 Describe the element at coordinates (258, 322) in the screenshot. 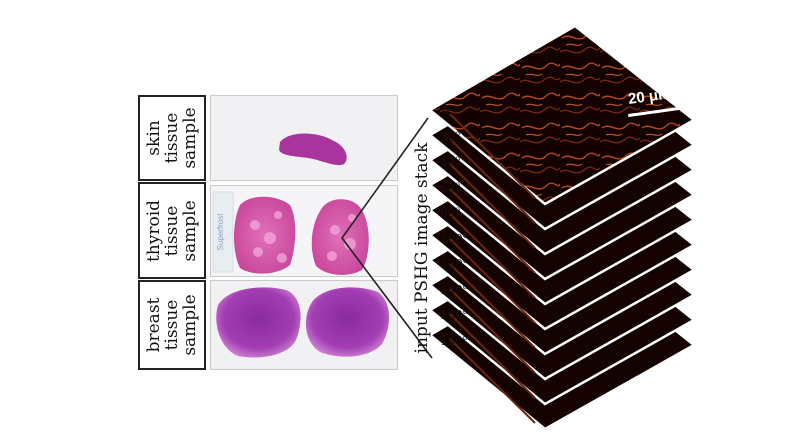

I see `breast-tissue-left` at that location.